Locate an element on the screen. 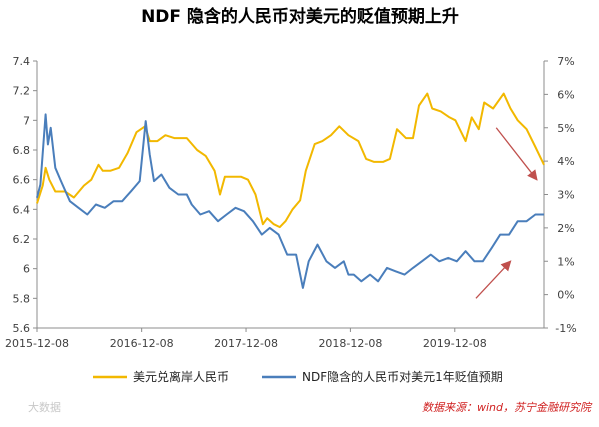 The height and width of the screenshot is (427, 599). left-tick-label: 5.6 is located at coordinates (22, 328).